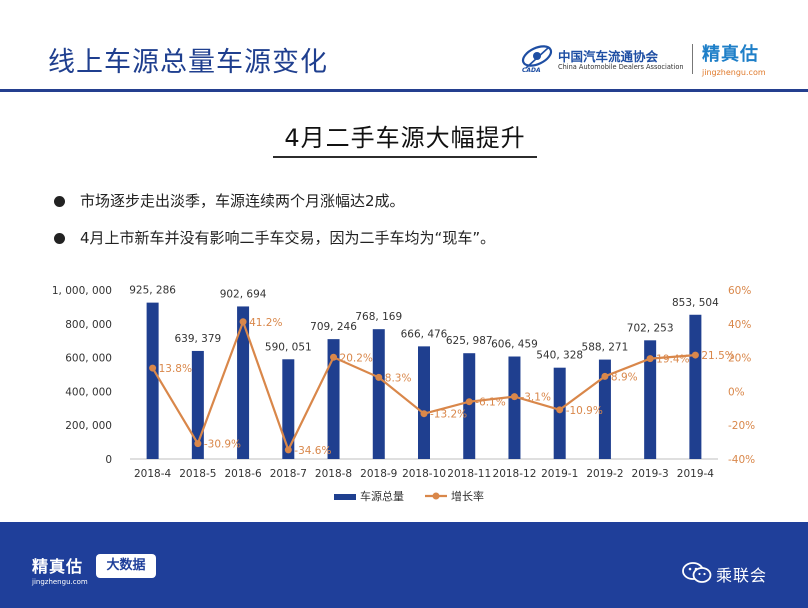 Image resolution: width=808 pixels, height=608 pixels. Describe the element at coordinates (736, 392) in the screenshot. I see `y-right-tick-label: 0%` at that location.